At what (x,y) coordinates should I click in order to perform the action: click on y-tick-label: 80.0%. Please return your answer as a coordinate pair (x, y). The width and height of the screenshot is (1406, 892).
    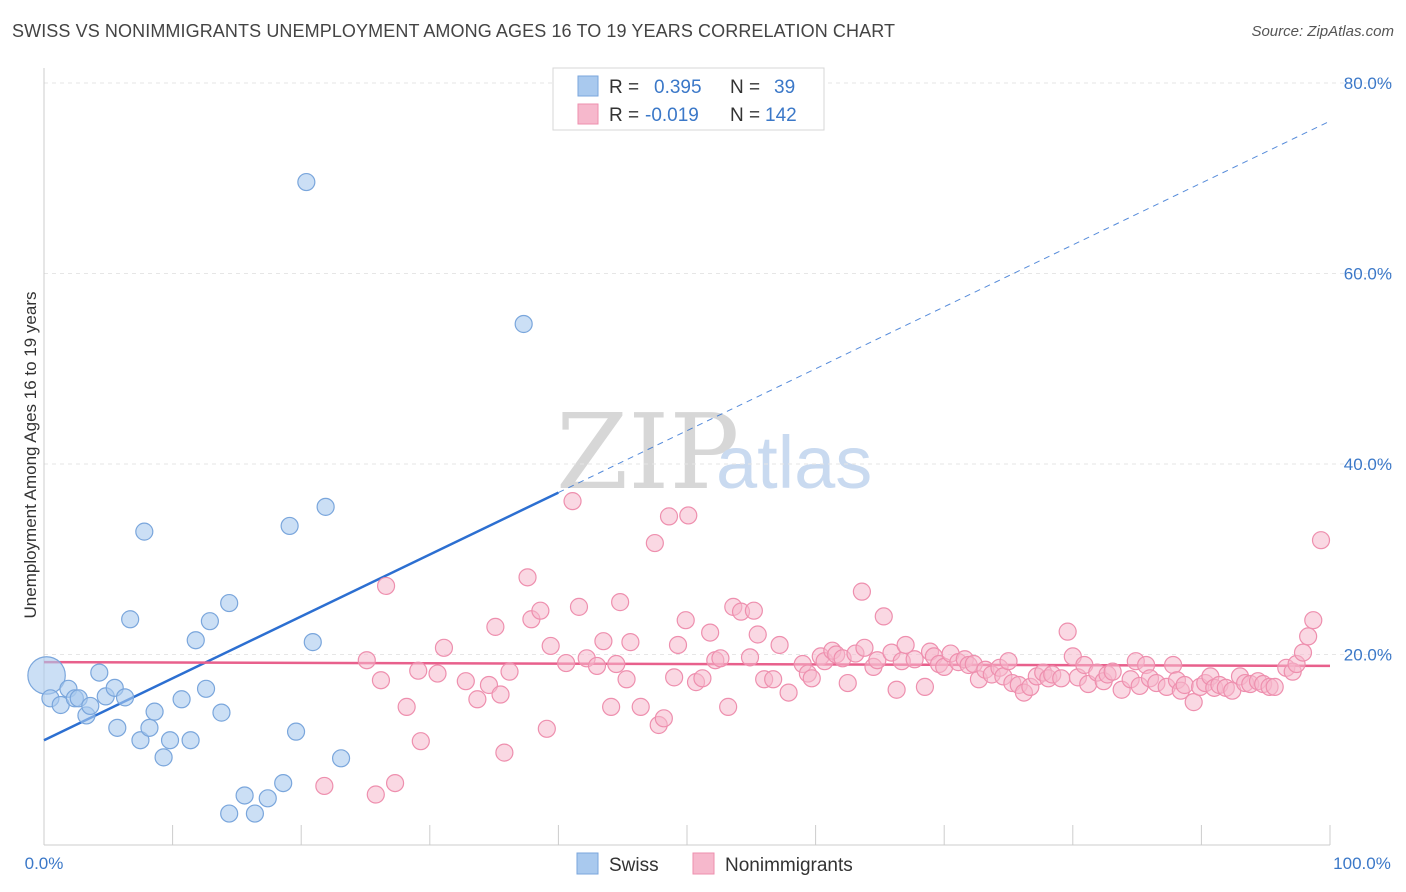
    Looking at the image, I should click on (1368, 83).